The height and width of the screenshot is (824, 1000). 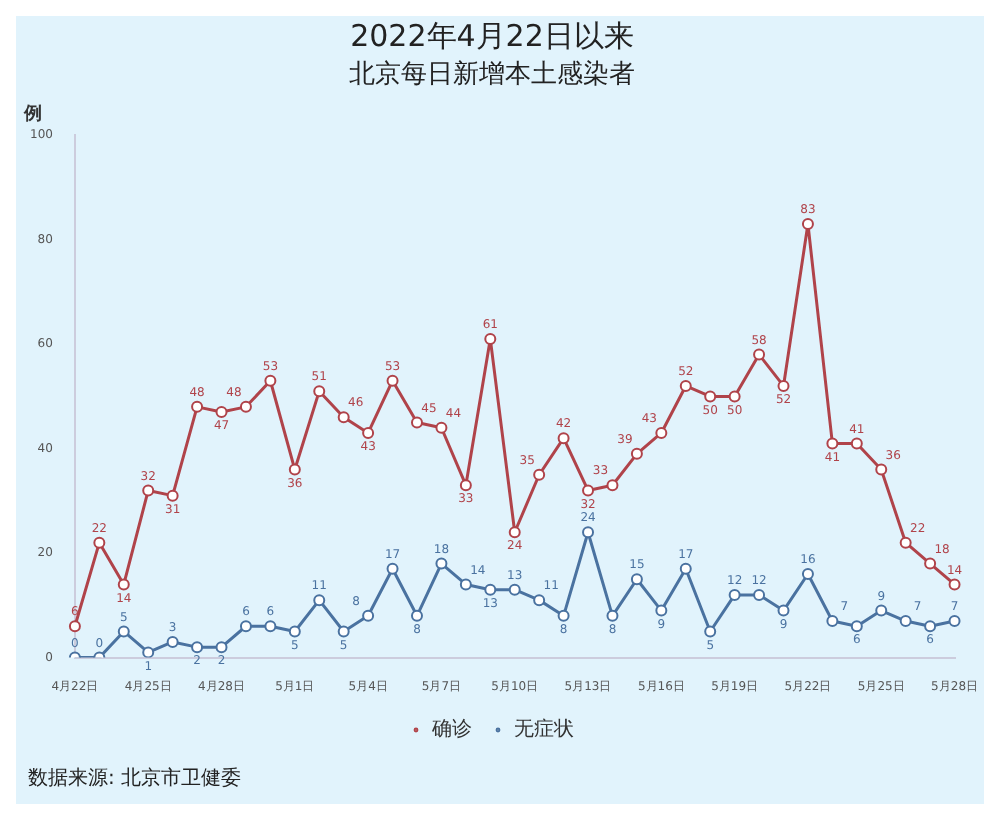 I want to click on legend-label: 确诊, so click(x=451, y=729).